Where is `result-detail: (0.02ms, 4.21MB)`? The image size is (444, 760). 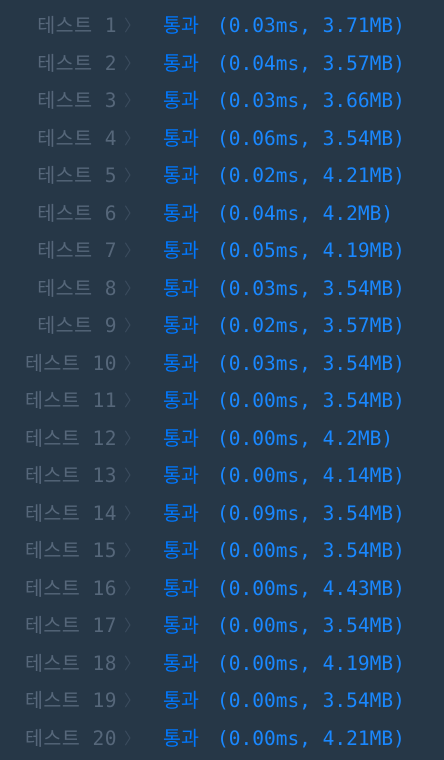 result-detail: (0.02ms, 4.21MB) is located at coordinates (311, 175).